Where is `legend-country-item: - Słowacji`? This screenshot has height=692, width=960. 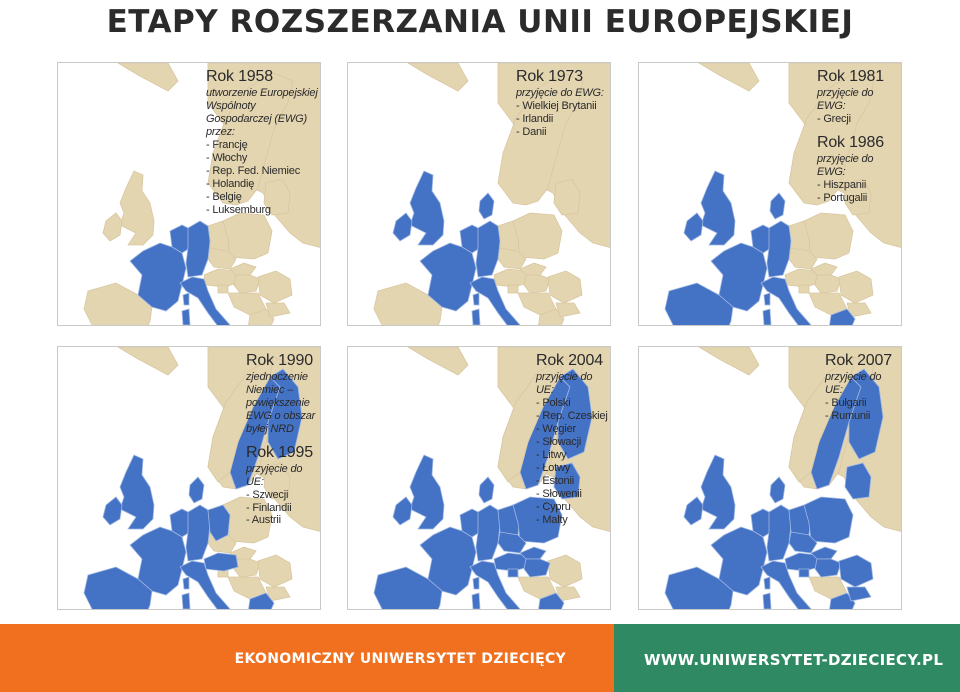 legend-country-item: - Słowacji is located at coordinates (559, 441).